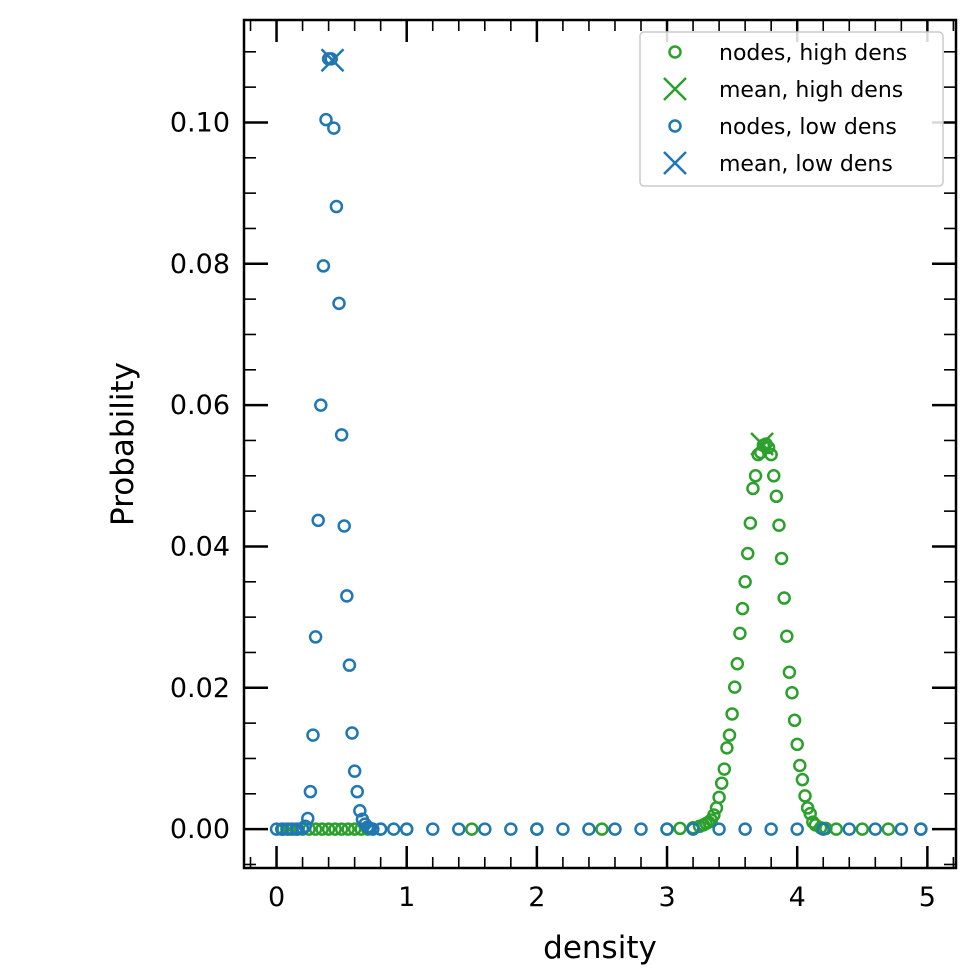  Describe the element at coordinates (536, 897) in the screenshot. I see `x-tick-label: 2` at that location.